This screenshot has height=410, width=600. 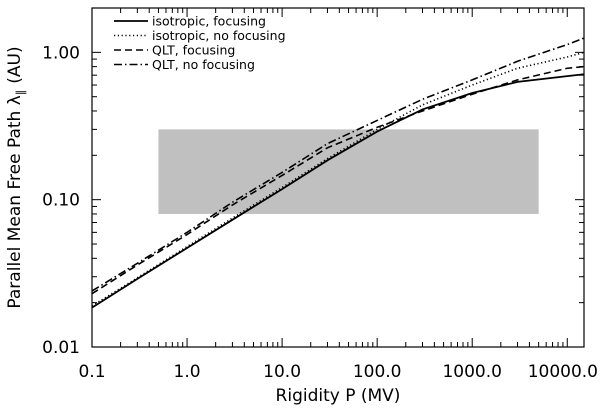 What do you see at coordinates (348, 171) in the screenshot?
I see `shaded-region` at bounding box center [348, 171].